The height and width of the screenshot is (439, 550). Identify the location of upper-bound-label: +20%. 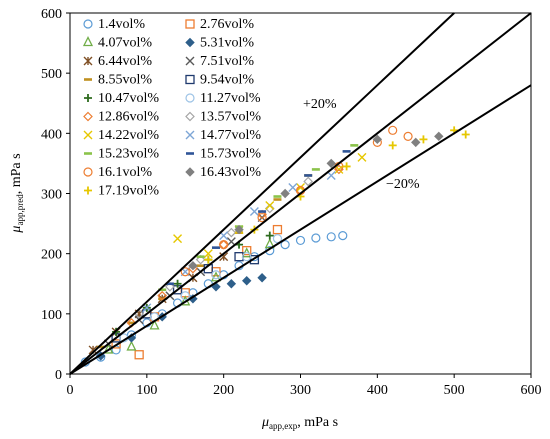
(320, 104).